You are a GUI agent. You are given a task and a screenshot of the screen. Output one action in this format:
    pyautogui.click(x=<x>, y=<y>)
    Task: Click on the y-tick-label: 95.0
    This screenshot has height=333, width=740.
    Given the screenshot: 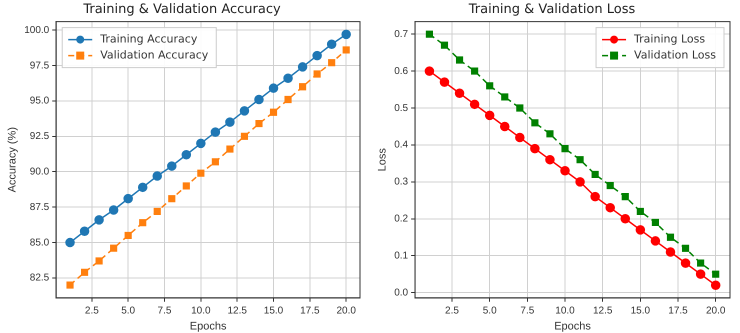 What is the action you would take?
    pyautogui.click(x=40, y=101)
    